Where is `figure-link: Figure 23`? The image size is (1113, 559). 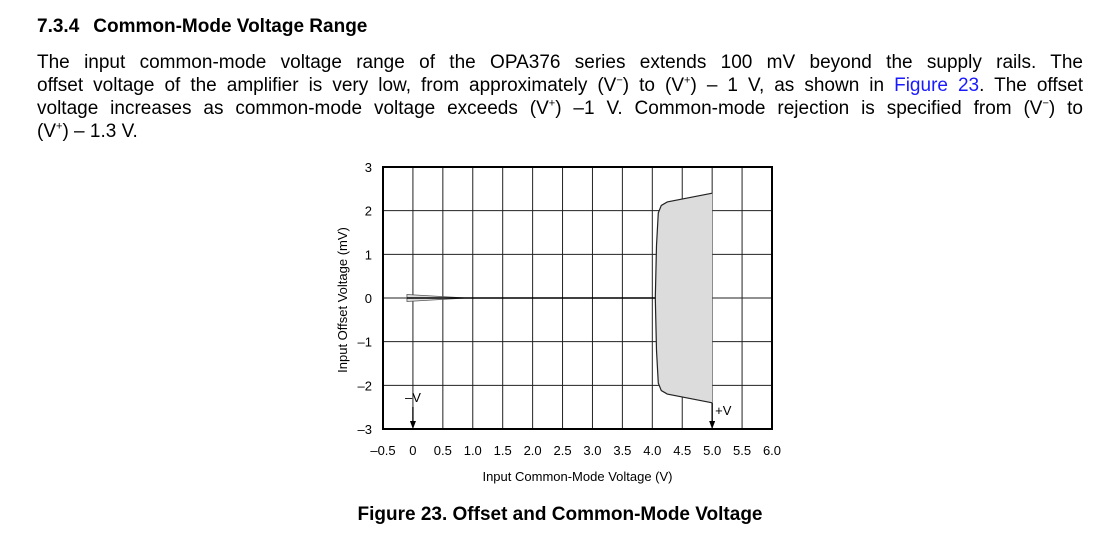
figure-link: Figure 23 is located at coordinates (937, 85).